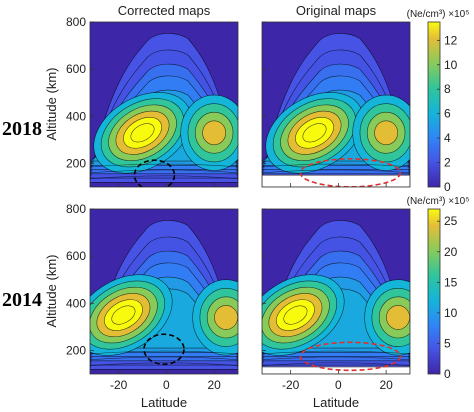 This screenshot has width=474, height=412. Describe the element at coordinates (447, 343) in the screenshot. I see `colorbar-tick-label: 5` at that location.